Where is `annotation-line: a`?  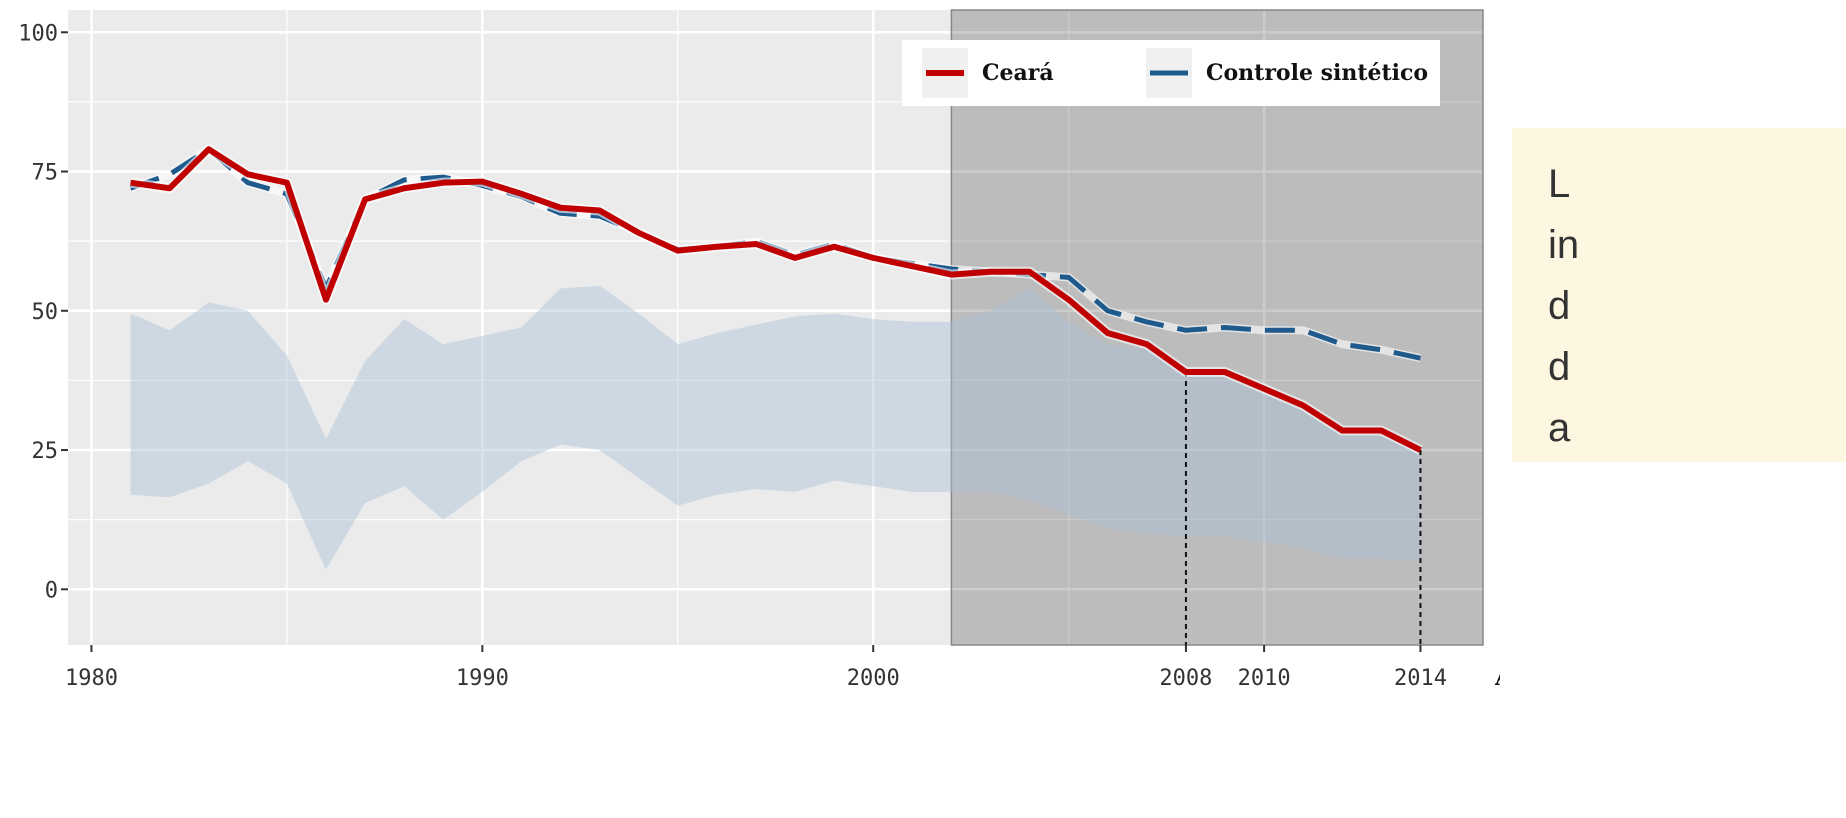
annotation-line: a is located at coordinates (1559, 428).